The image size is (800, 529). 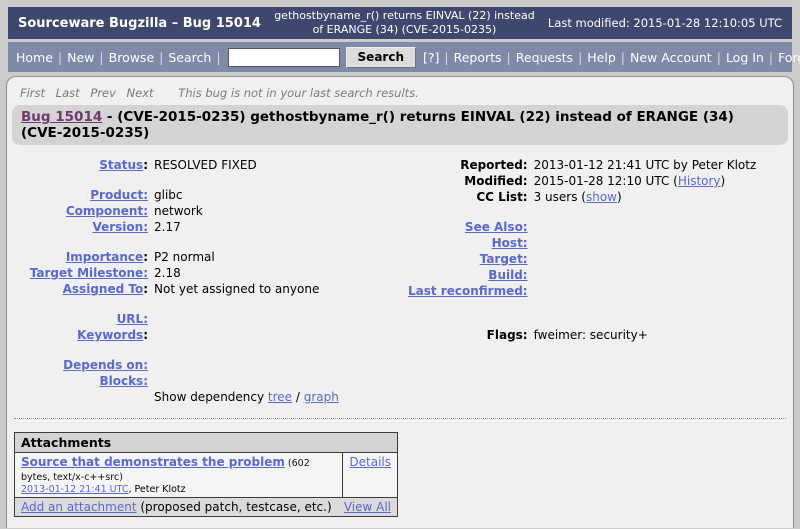 I want to click on history-link: History, so click(x=699, y=181).